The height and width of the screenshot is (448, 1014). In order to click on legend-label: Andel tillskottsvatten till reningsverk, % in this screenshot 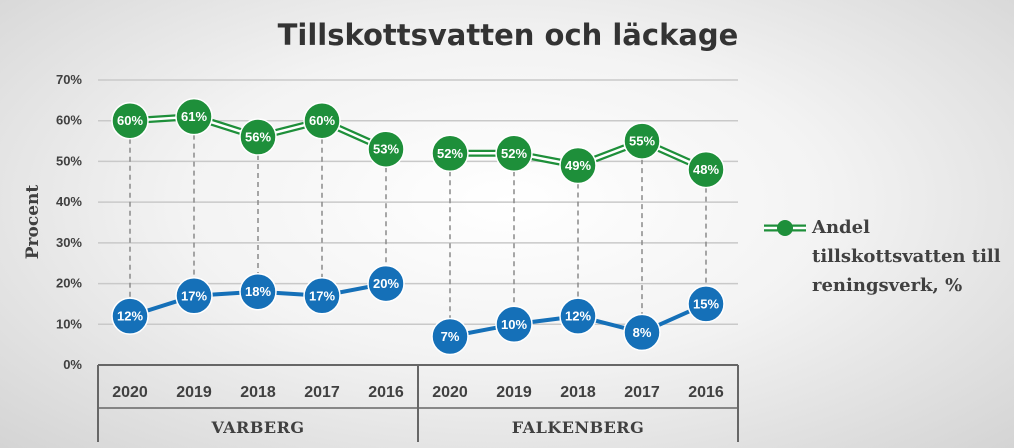, I will do `click(906, 256)`.